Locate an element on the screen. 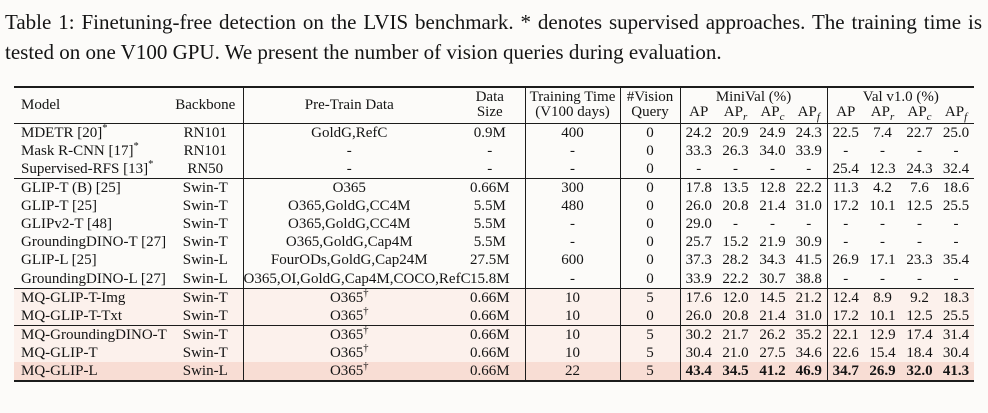  cell-val-ap: 15.4 is located at coordinates (883, 353).